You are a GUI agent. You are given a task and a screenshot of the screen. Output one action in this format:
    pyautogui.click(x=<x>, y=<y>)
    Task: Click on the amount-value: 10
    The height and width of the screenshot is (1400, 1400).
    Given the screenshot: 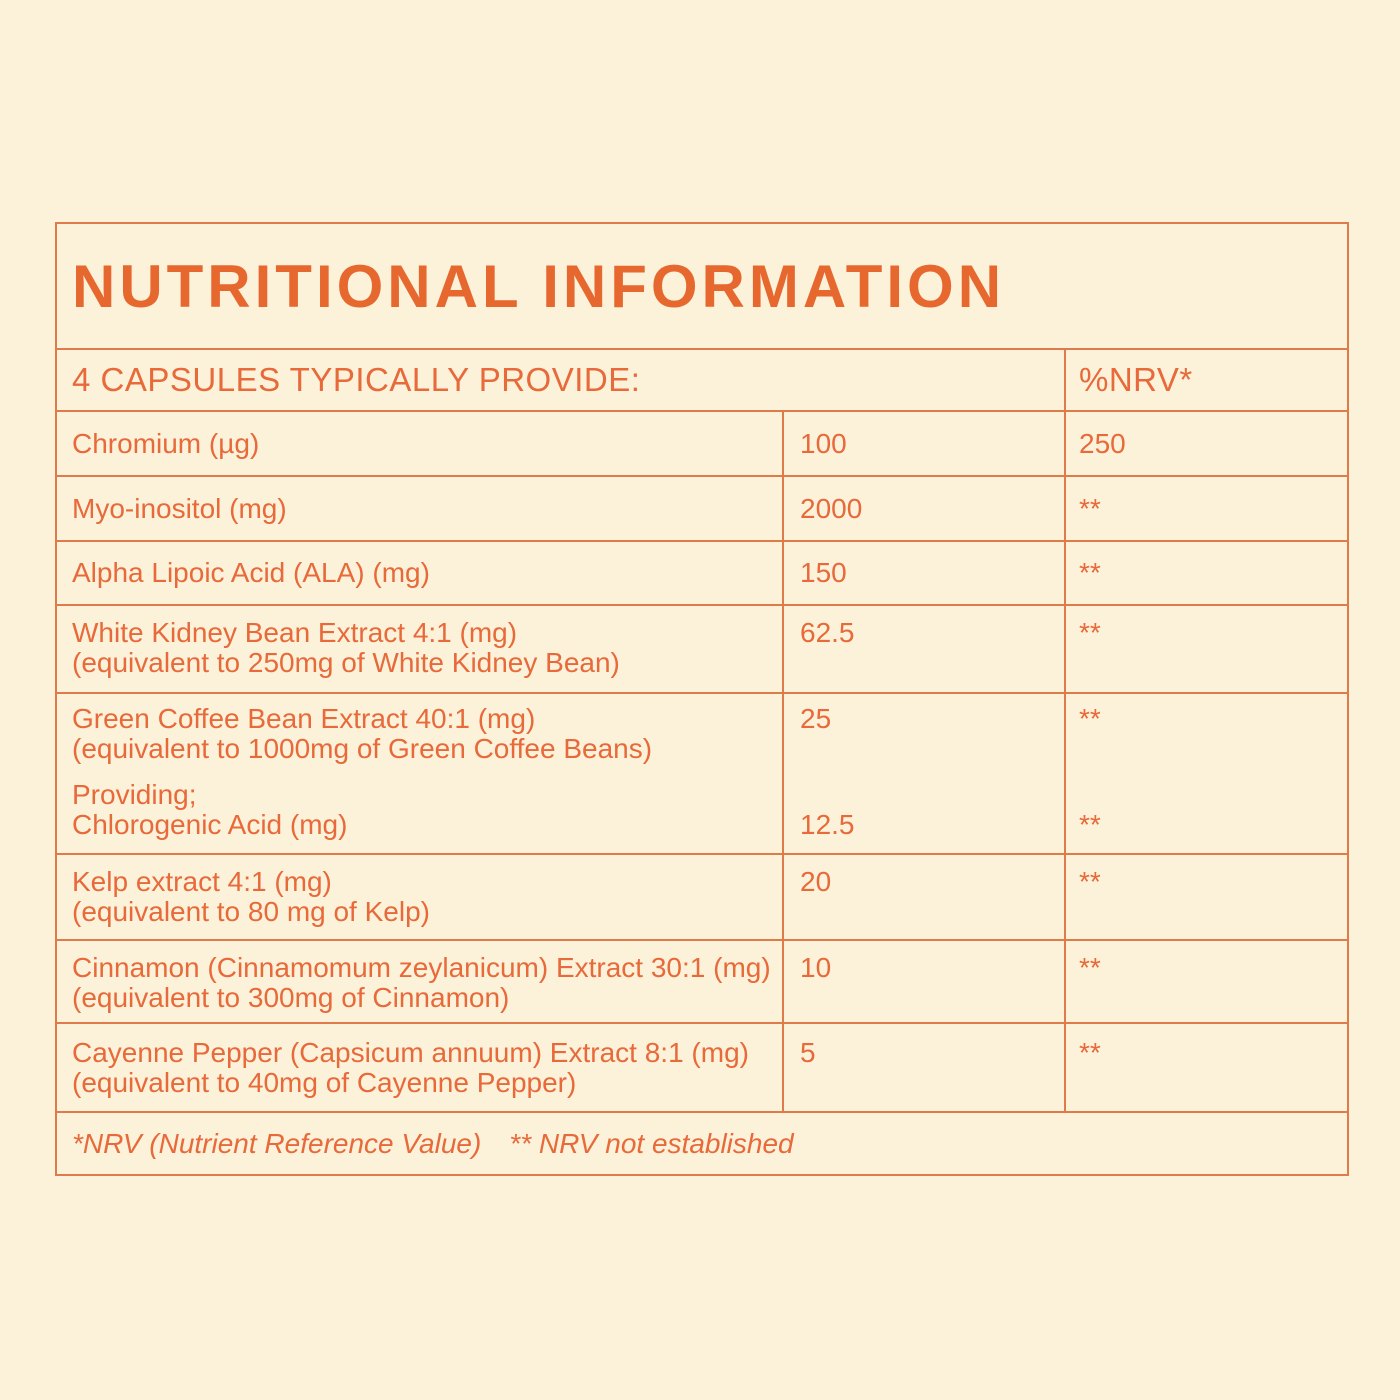 What is the action you would take?
    pyautogui.click(x=816, y=967)
    